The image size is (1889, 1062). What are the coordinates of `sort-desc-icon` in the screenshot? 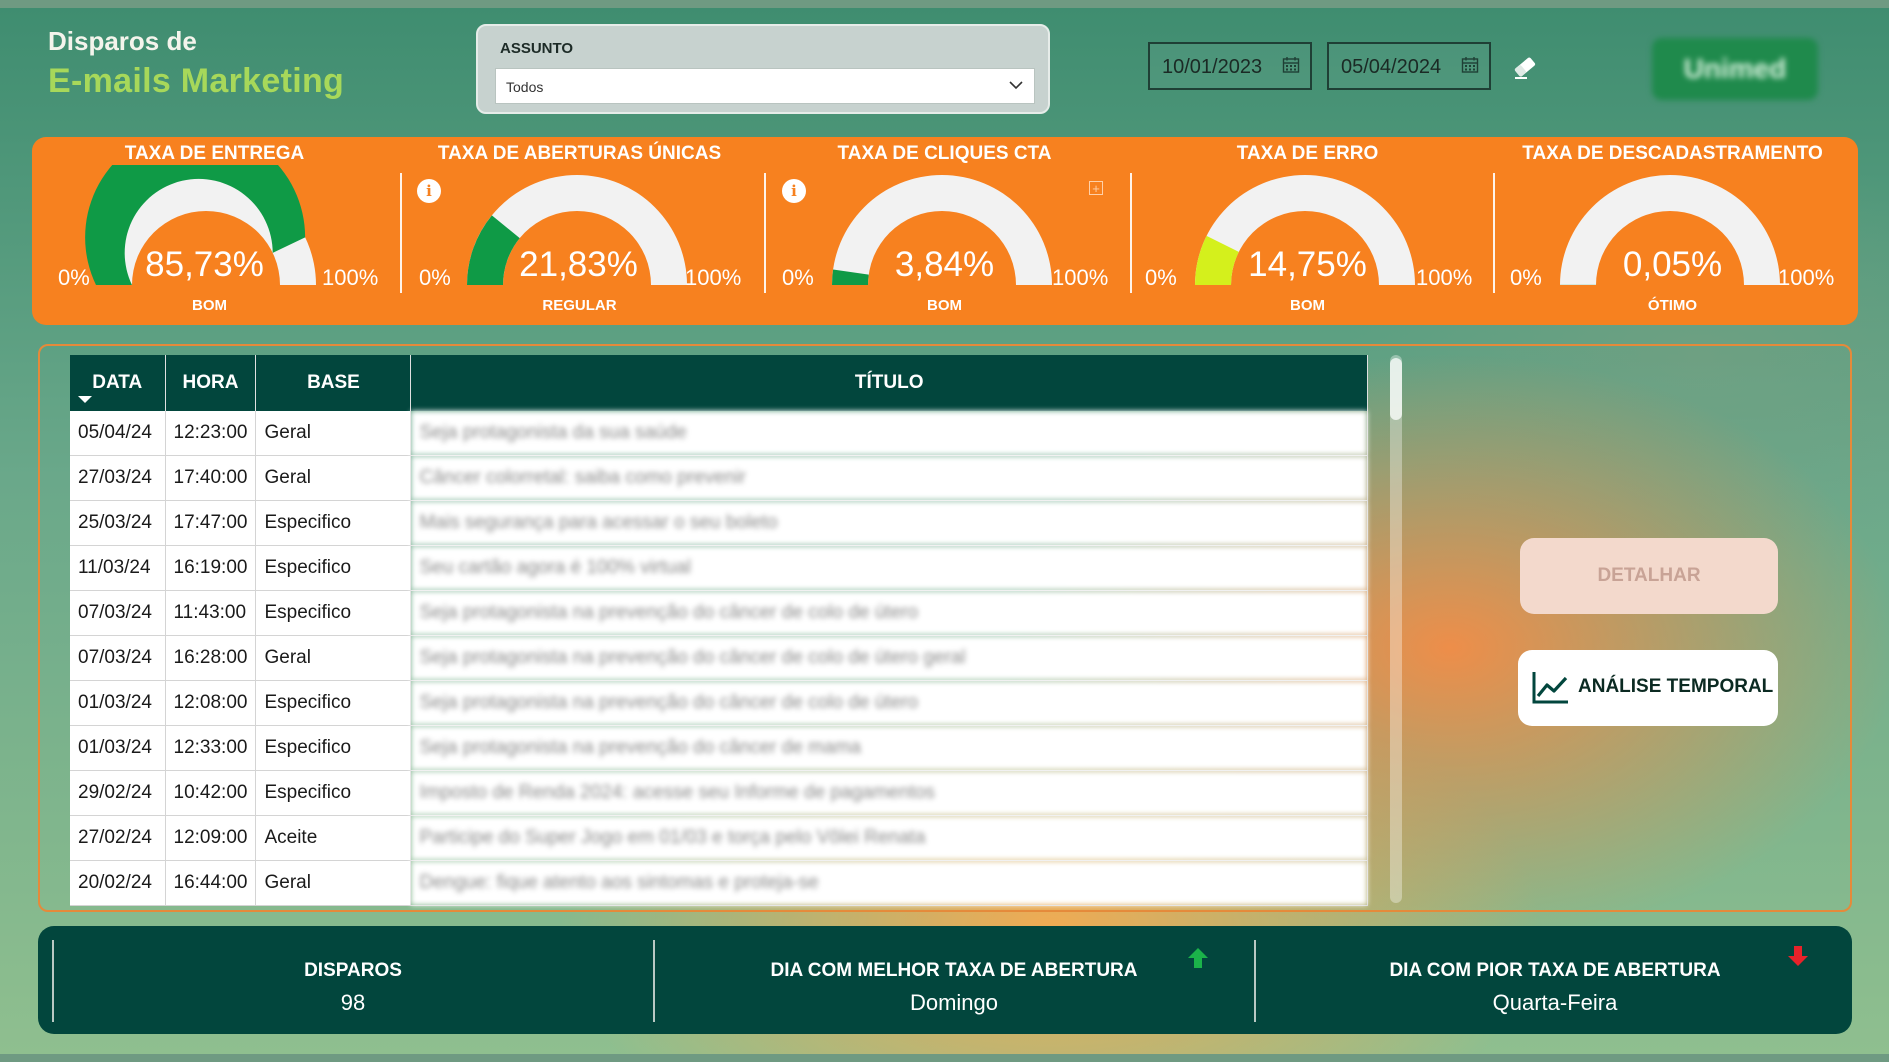 It's located at (85, 399).